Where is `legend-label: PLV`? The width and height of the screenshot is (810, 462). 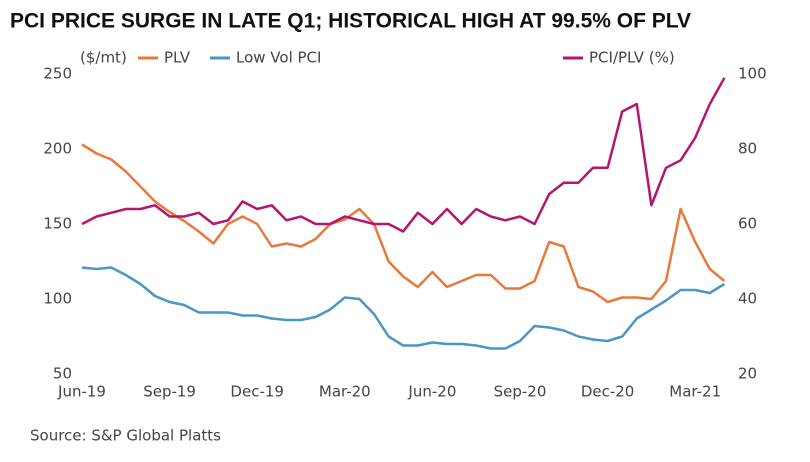
legend-label: PLV is located at coordinates (177, 58).